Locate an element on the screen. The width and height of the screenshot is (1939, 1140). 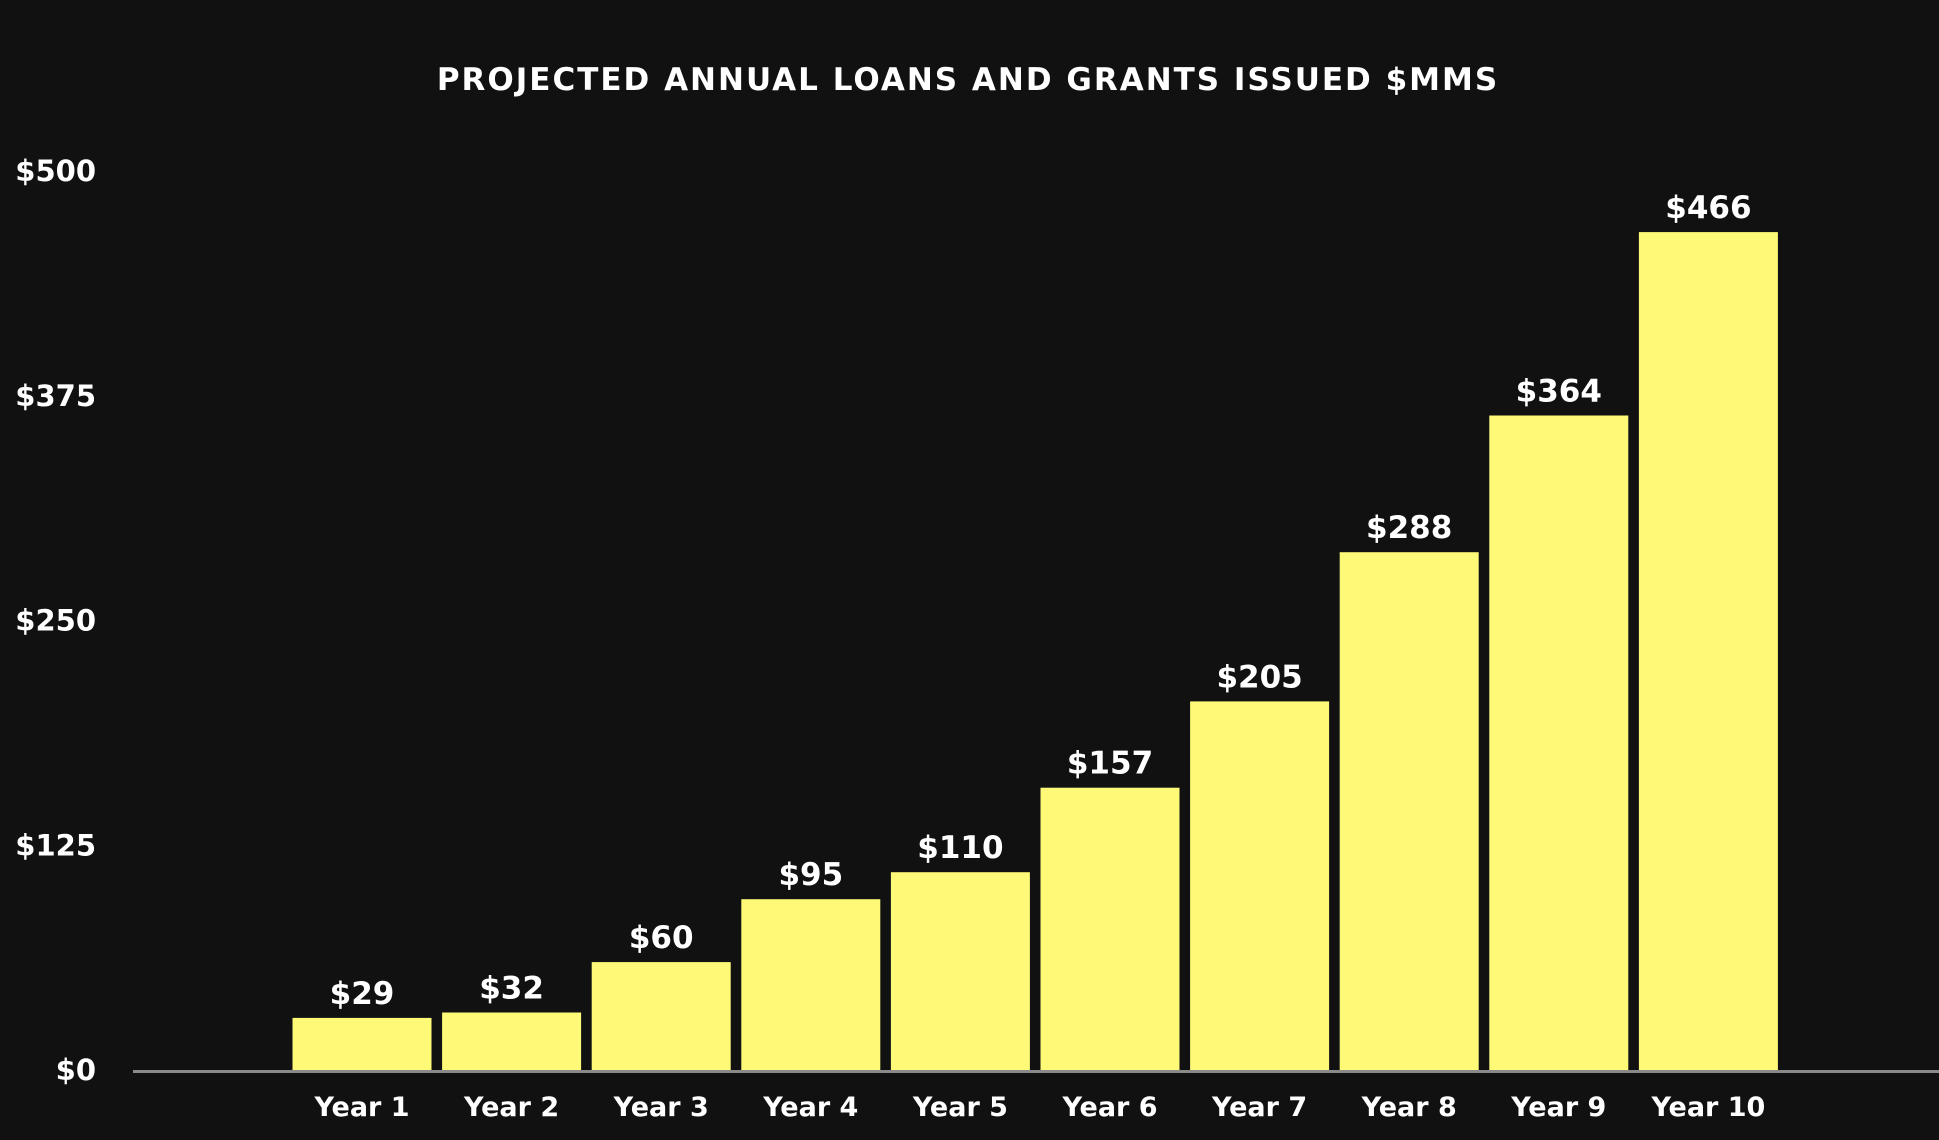
bar-value-label: $288 is located at coordinates (1409, 528).